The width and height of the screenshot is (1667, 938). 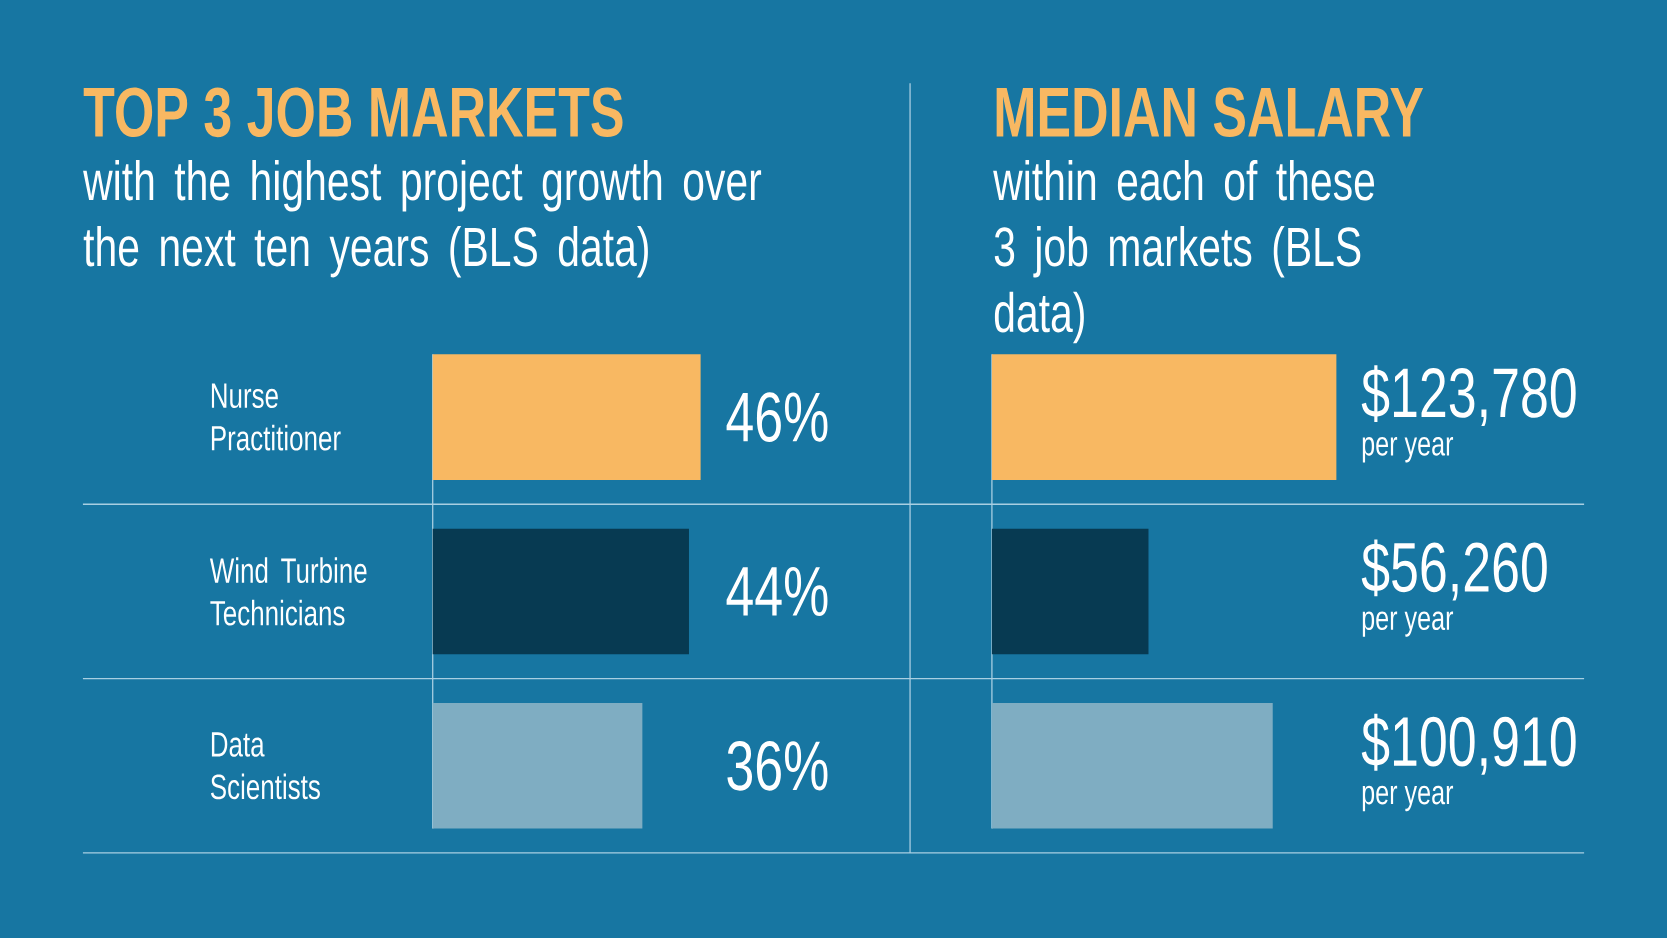 What do you see at coordinates (353, 112) in the screenshot?
I see `chart-title: TOP 3 JOB MARKETS` at bounding box center [353, 112].